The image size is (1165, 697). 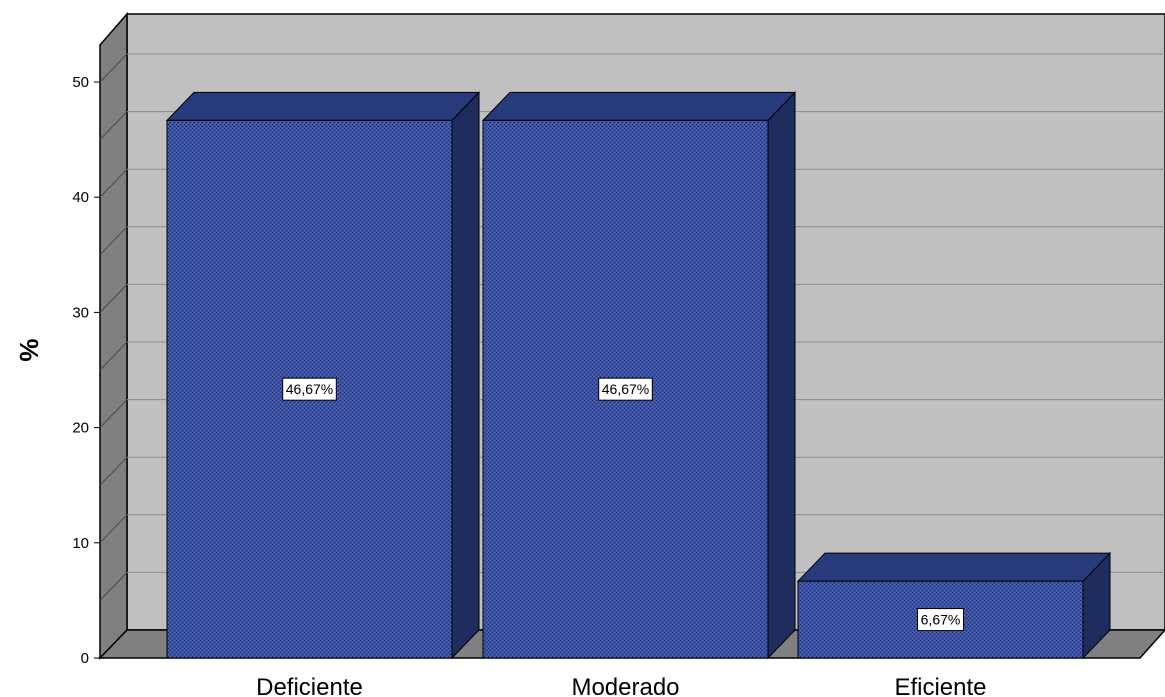 What do you see at coordinates (954, 605) in the screenshot?
I see `bar-eficiente` at bounding box center [954, 605].